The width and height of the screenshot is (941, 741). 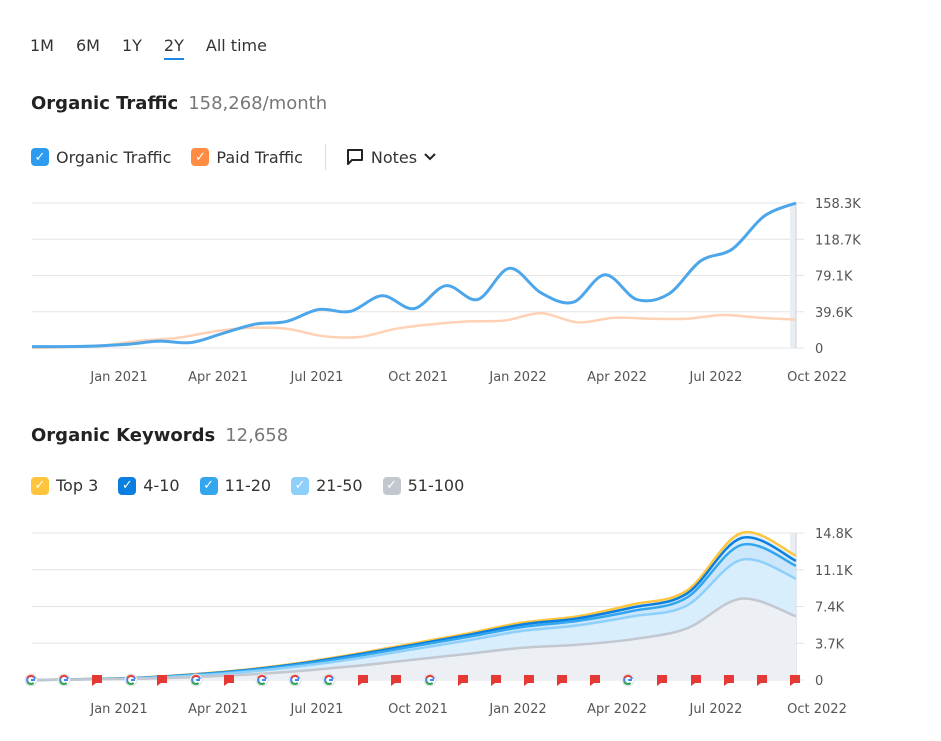 I want to click on legend-4-10-label: 4-10, so click(x=161, y=485).